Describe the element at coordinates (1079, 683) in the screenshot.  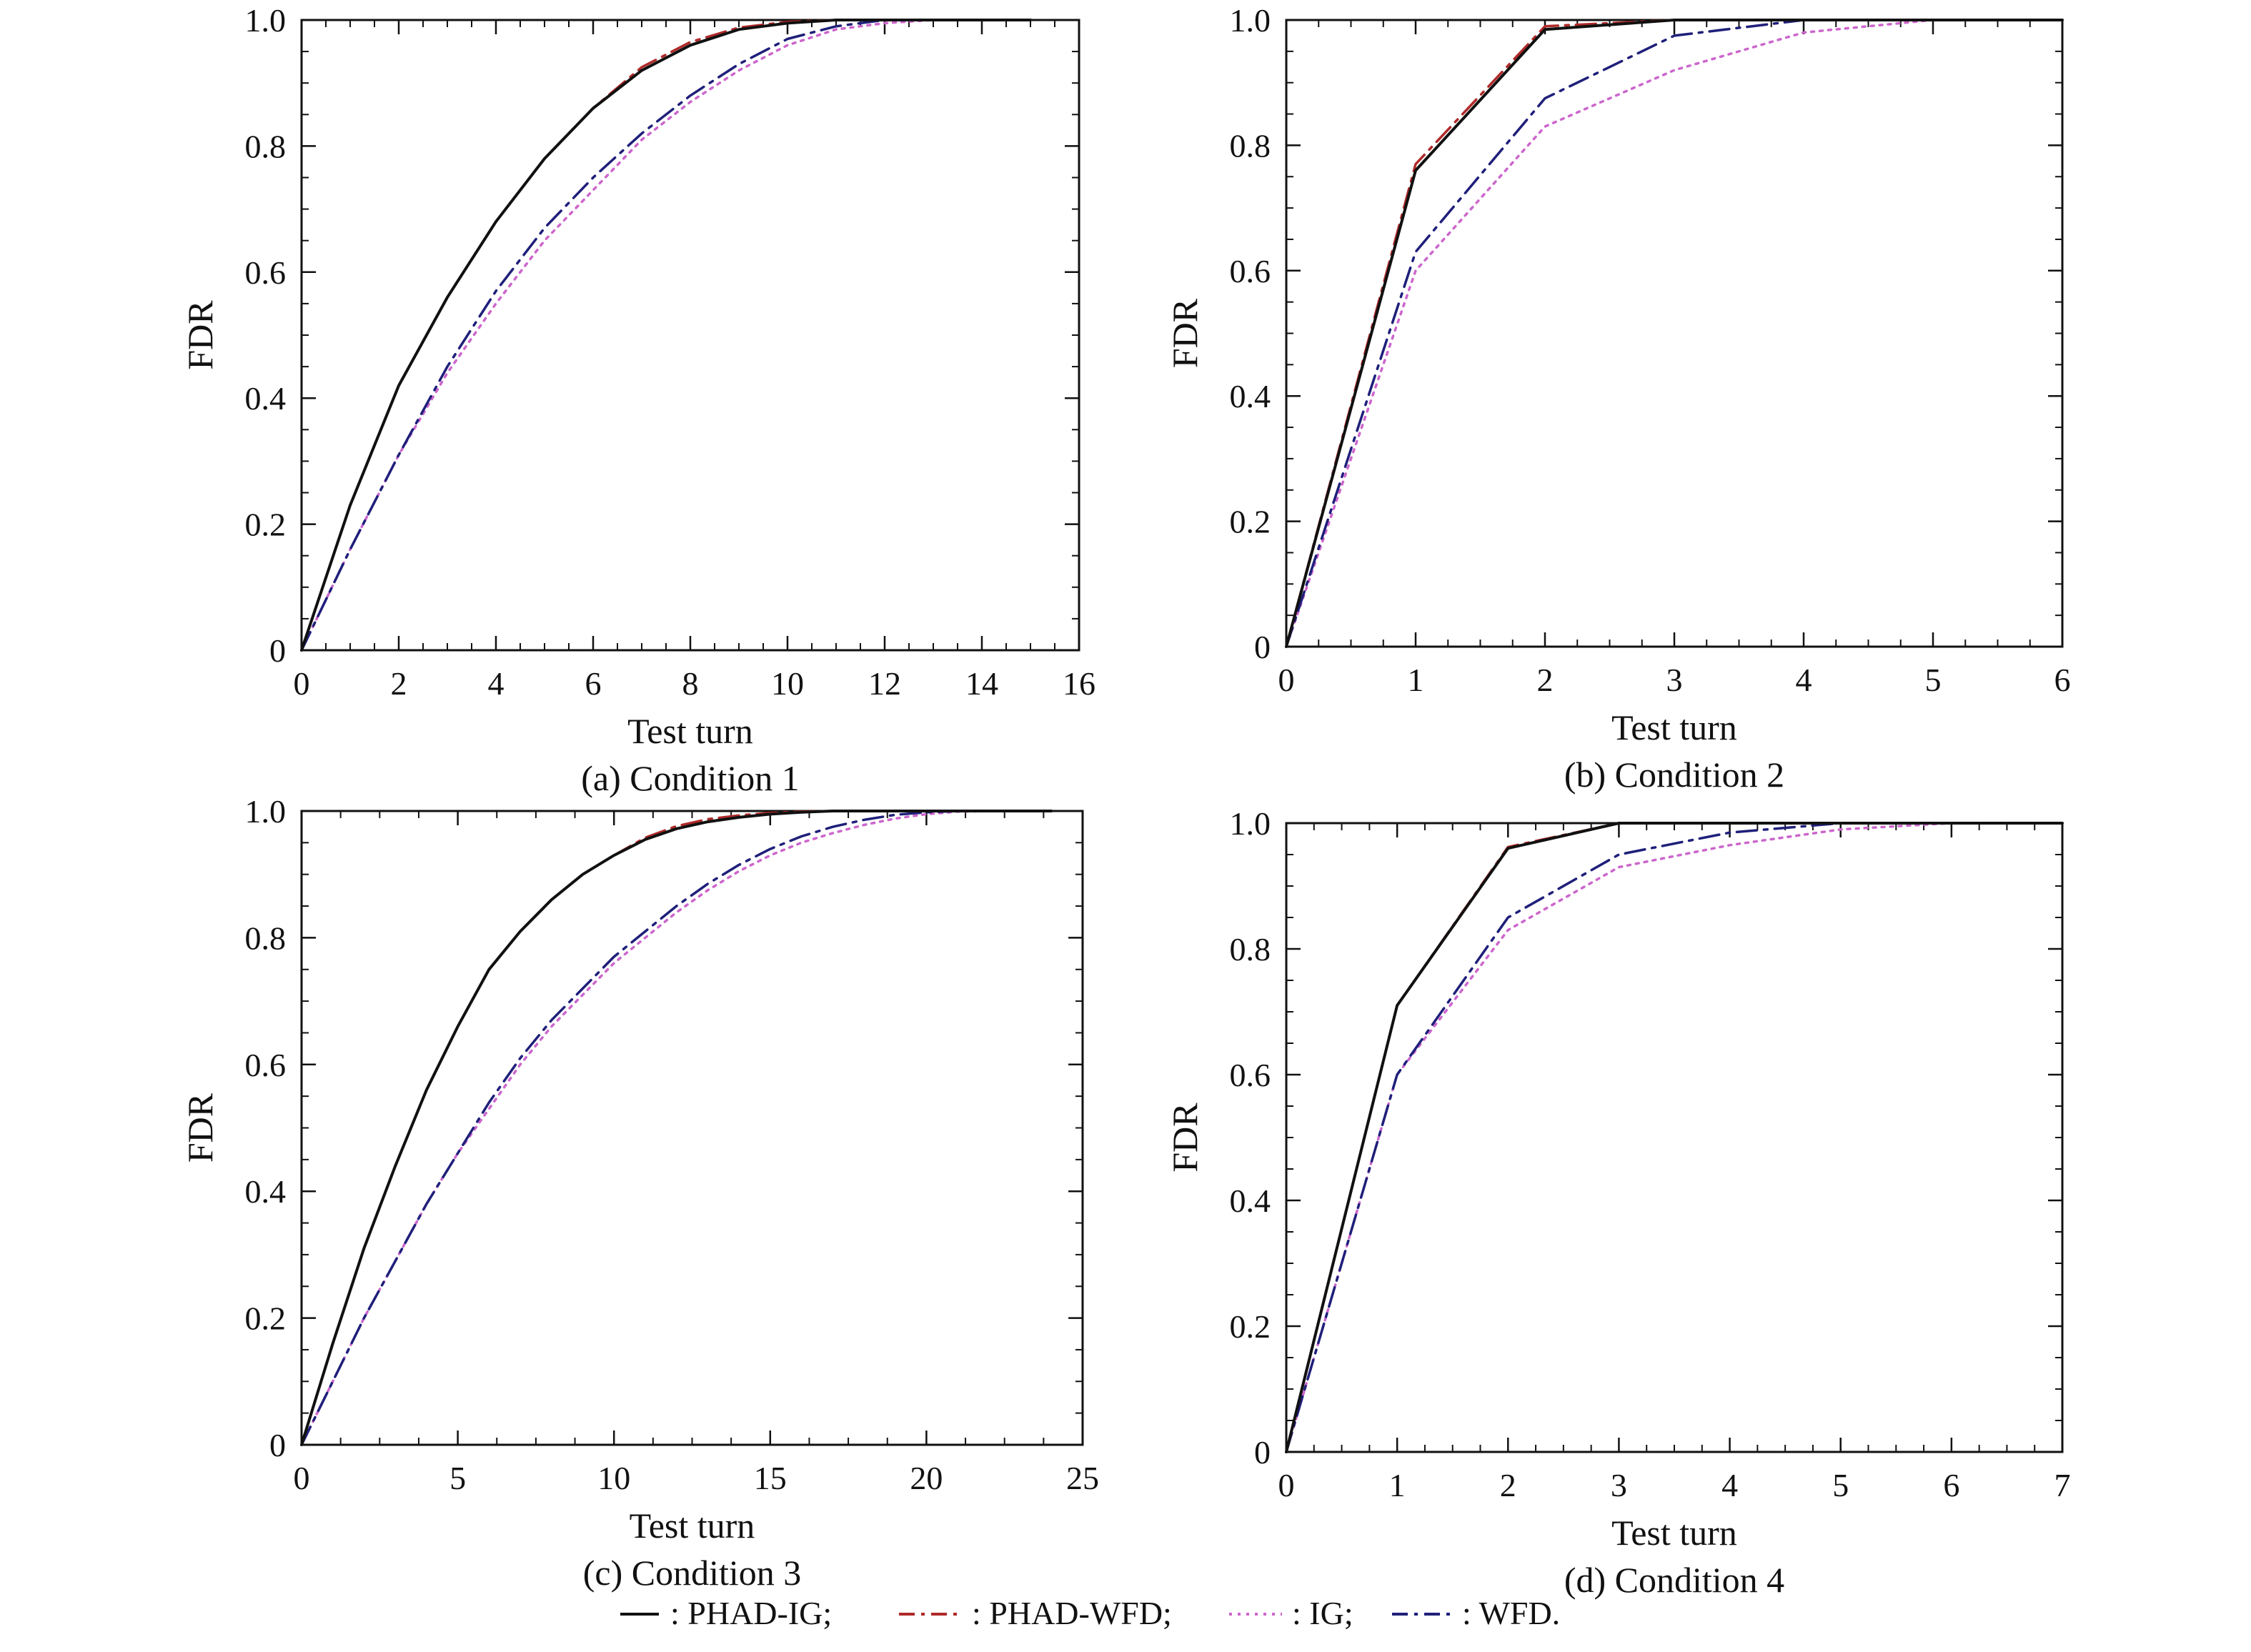
I see `x-tick-label: 16` at that location.